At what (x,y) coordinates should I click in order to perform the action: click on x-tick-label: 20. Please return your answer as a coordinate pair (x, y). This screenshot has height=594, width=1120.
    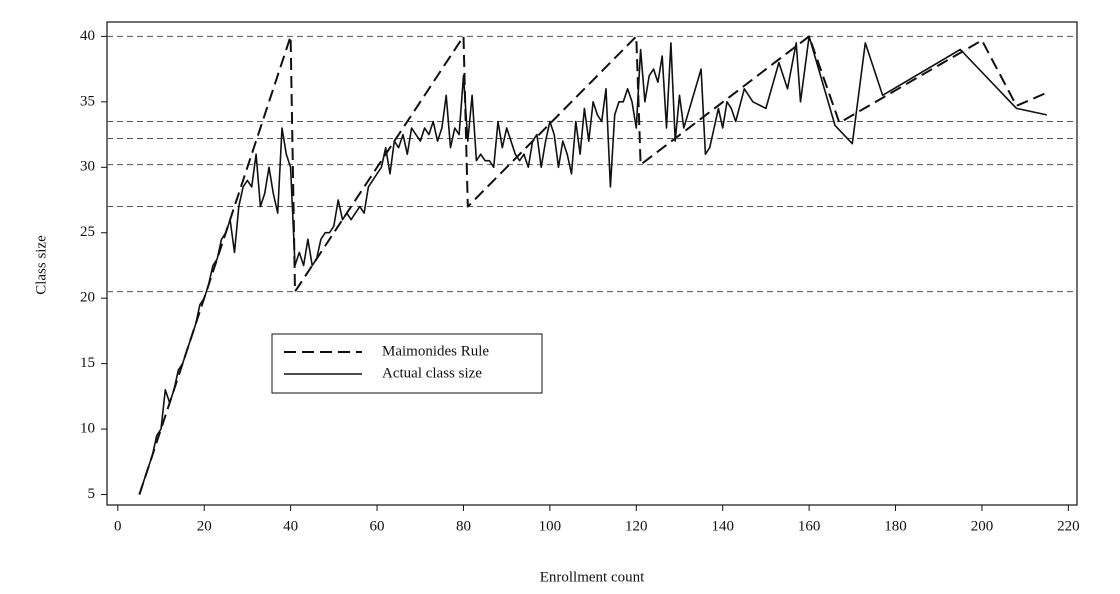
    Looking at the image, I should click on (204, 526).